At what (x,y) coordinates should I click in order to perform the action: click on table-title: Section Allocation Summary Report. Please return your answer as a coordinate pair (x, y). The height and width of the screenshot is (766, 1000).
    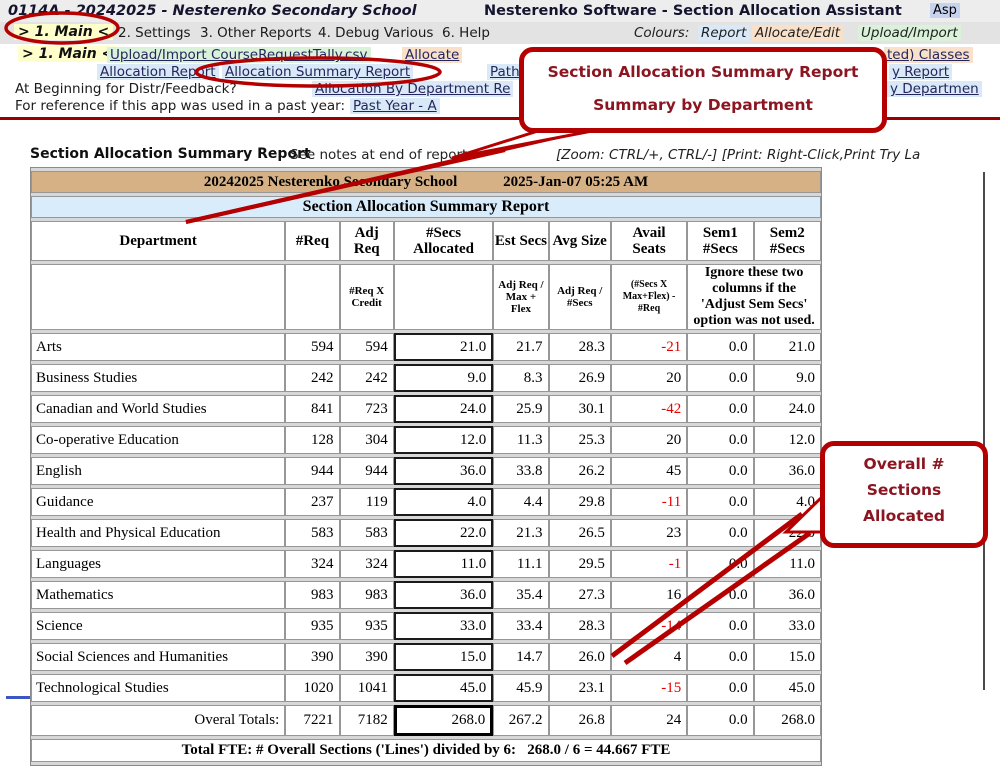
    Looking at the image, I should click on (426, 207).